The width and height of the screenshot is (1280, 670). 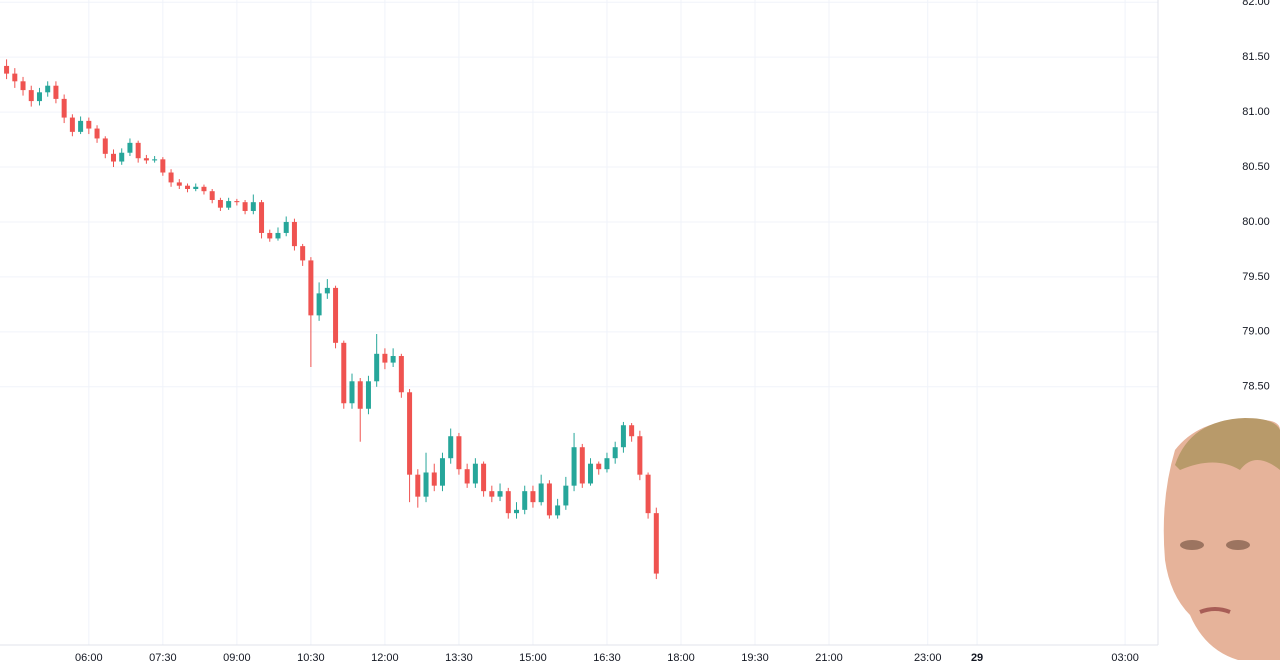 What do you see at coordinates (928, 658) in the screenshot?
I see `x-tick-label: 23:00` at bounding box center [928, 658].